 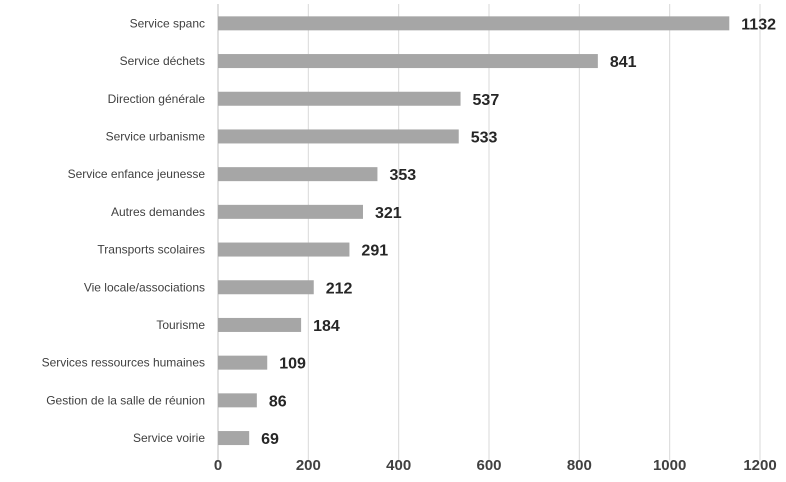 I want to click on data-label: 291, so click(x=374, y=251).